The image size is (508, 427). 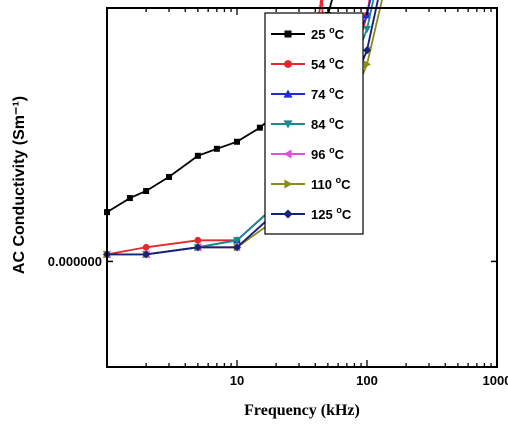 I want to click on y-axis-title: AC Conductivity (Sm⁻¹), so click(x=19, y=185).